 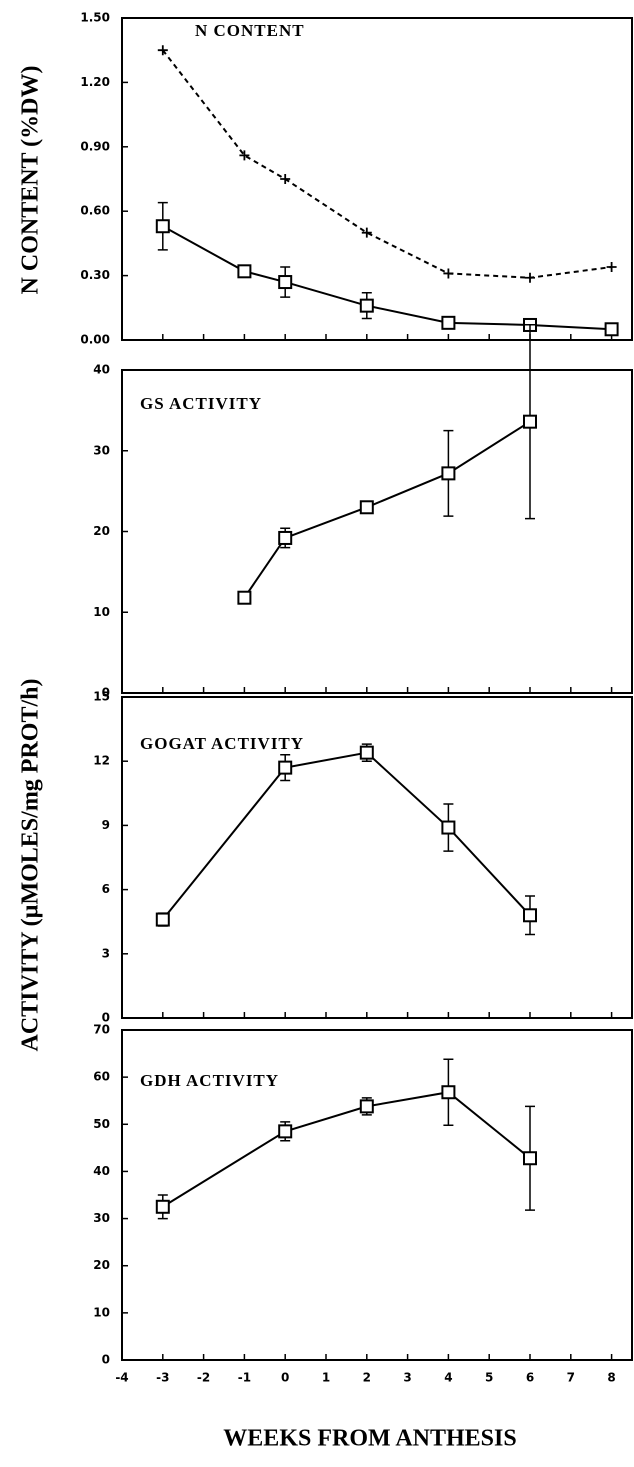 I want to click on x-tick-label: -3, so click(x=162, y=1378).